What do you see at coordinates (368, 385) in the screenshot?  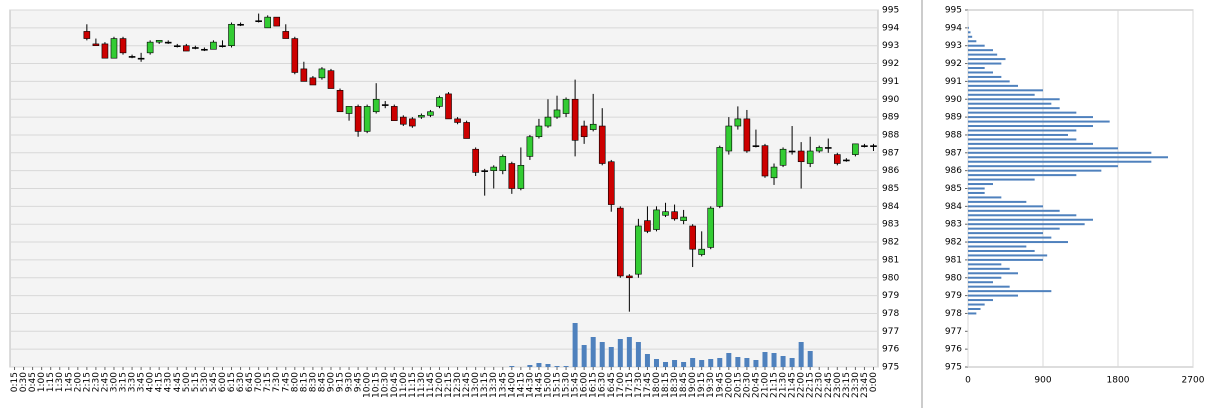 I see `x-tick-label: 10:00` at bounding box center [368, 385].